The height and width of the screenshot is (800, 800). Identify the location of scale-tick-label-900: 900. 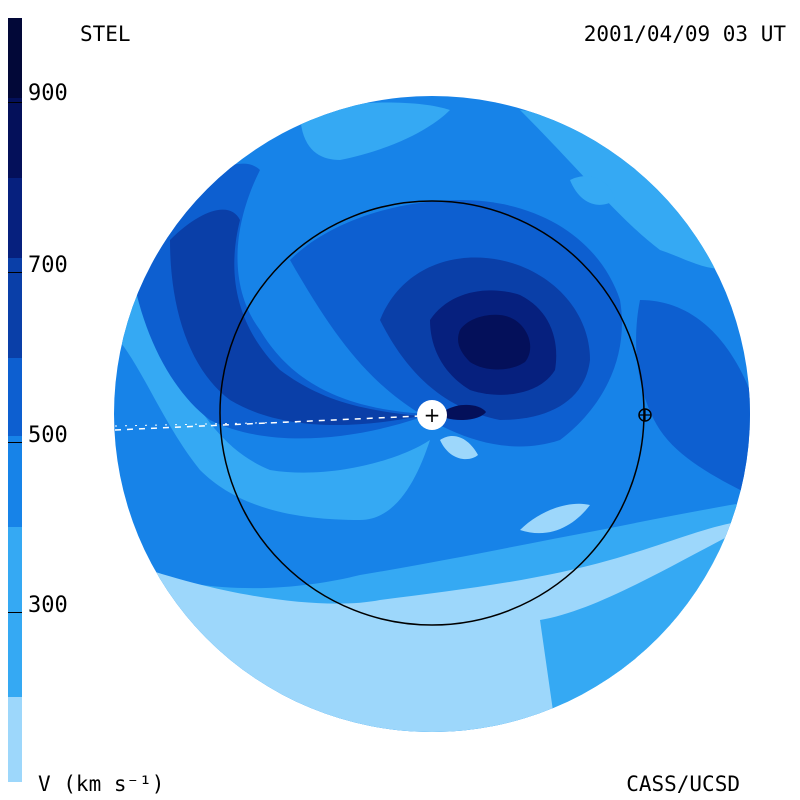
(48, 93).